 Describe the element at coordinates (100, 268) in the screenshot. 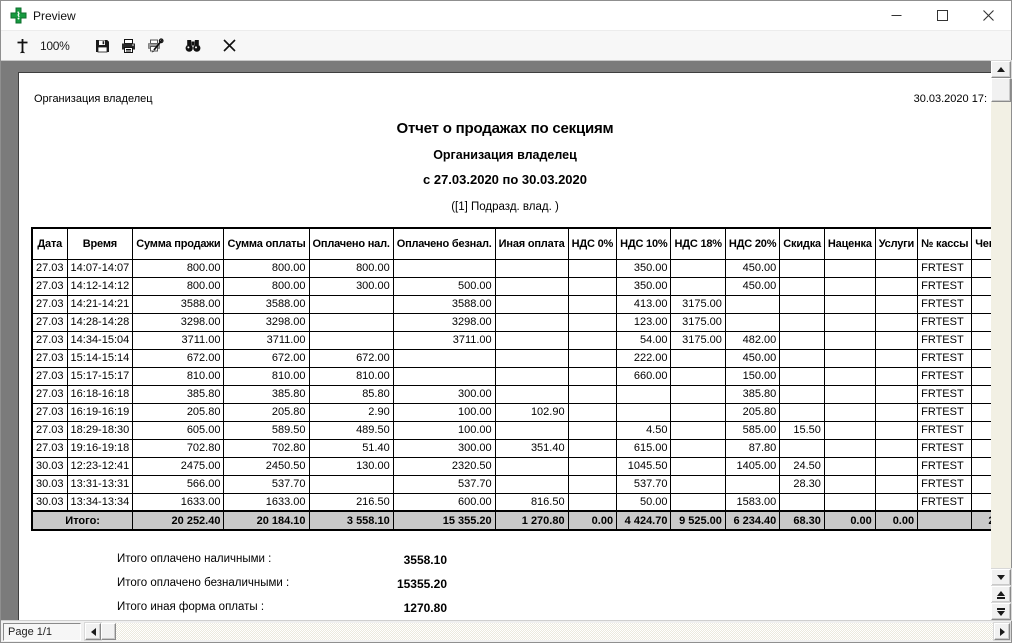

I see `table-cell: 14:07-14:07` at that location.